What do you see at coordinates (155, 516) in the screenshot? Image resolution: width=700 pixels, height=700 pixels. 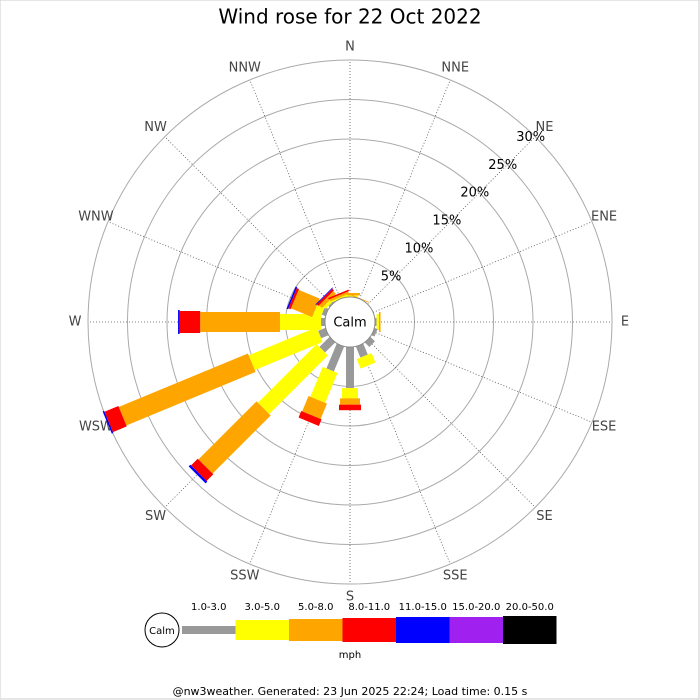 I see `direction-label: SW` at bounding box center [155, 516].